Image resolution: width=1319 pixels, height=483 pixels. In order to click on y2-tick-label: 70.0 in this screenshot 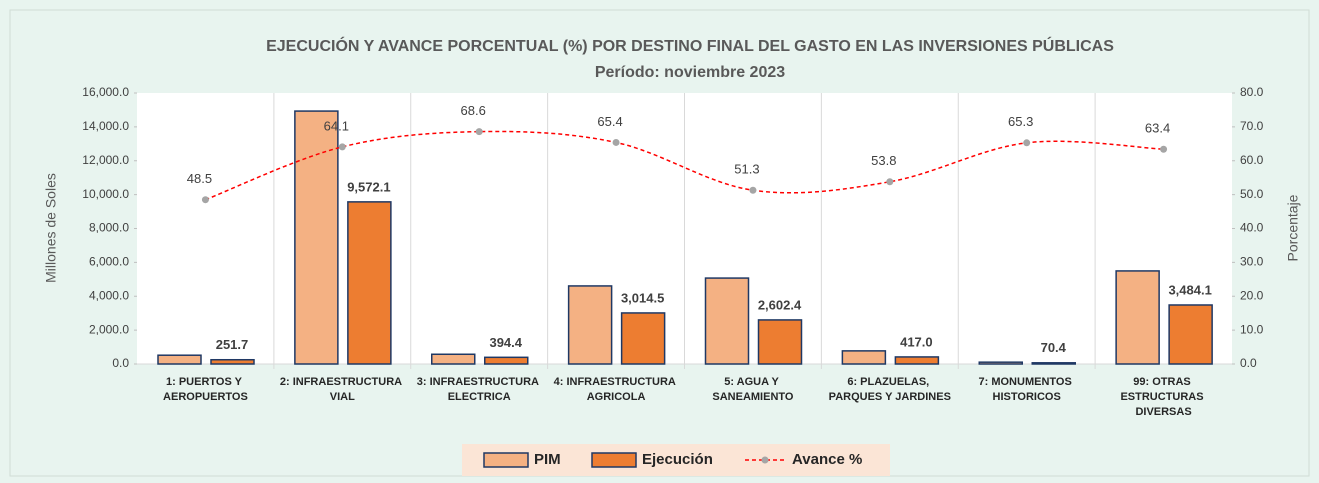, I will do `click(1252, 126)`.